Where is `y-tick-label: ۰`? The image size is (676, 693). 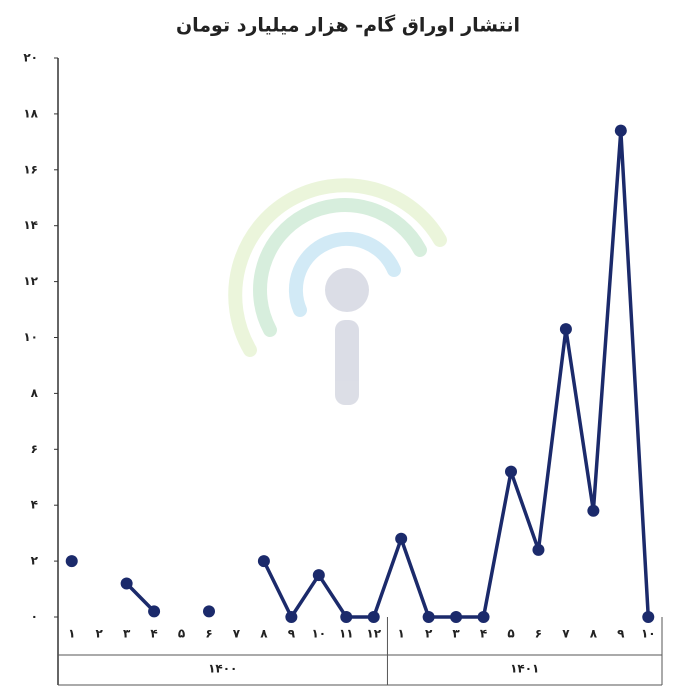 y-tick-label: ۰ is located at coordinates (34, 617).